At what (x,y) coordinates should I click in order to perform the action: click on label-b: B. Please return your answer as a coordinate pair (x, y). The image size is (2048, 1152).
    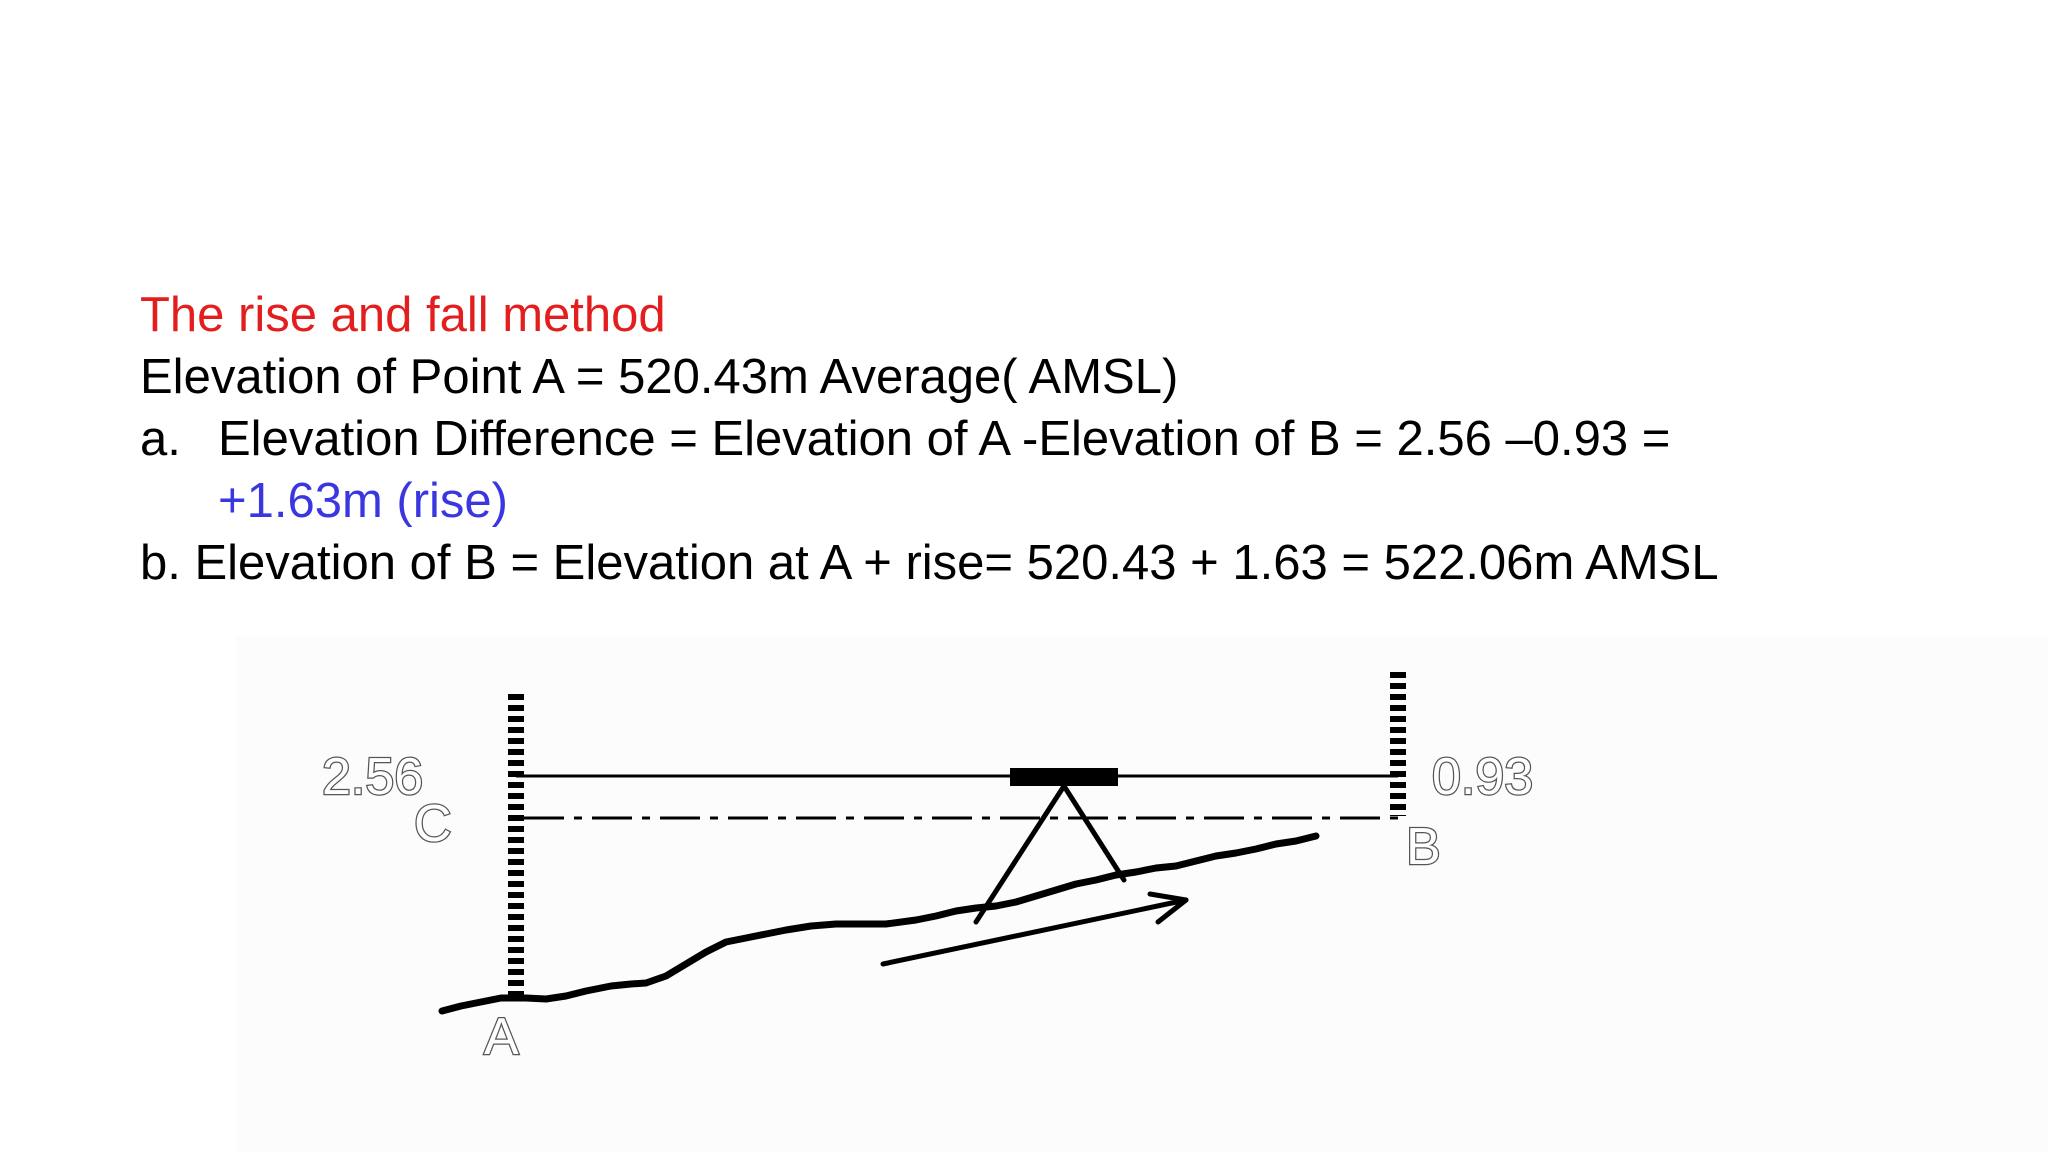
    Looking at the image, I should click on (1423, 847).